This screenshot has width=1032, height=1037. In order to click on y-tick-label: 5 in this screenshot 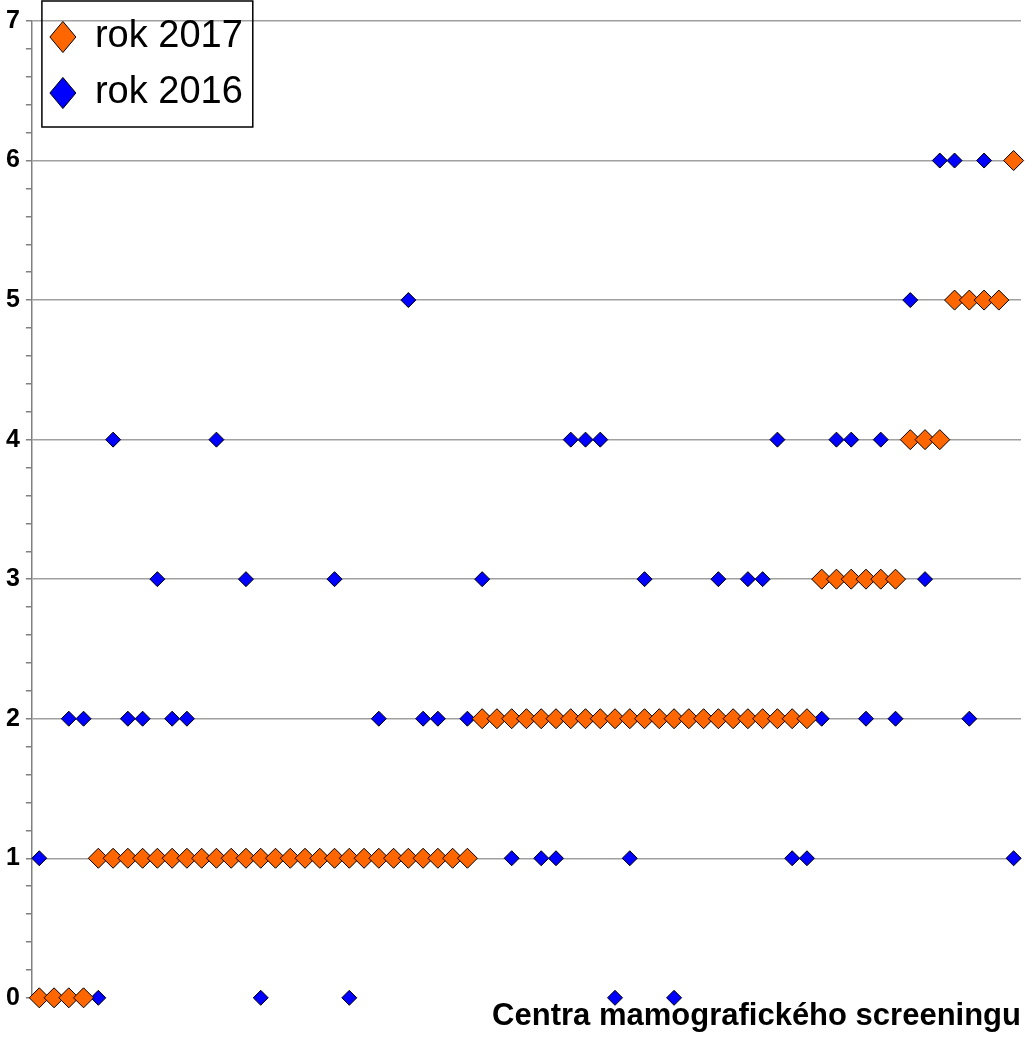, I will do `click(13, 297)`.